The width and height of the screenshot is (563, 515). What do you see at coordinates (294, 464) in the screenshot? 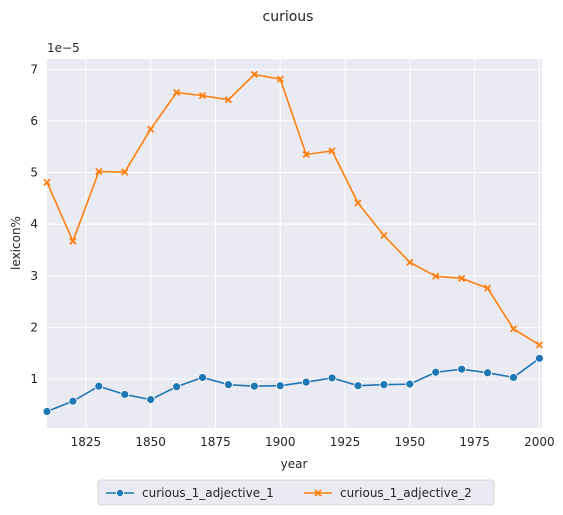
I see `x-axis-label: year` at bounding box center [294, 464].